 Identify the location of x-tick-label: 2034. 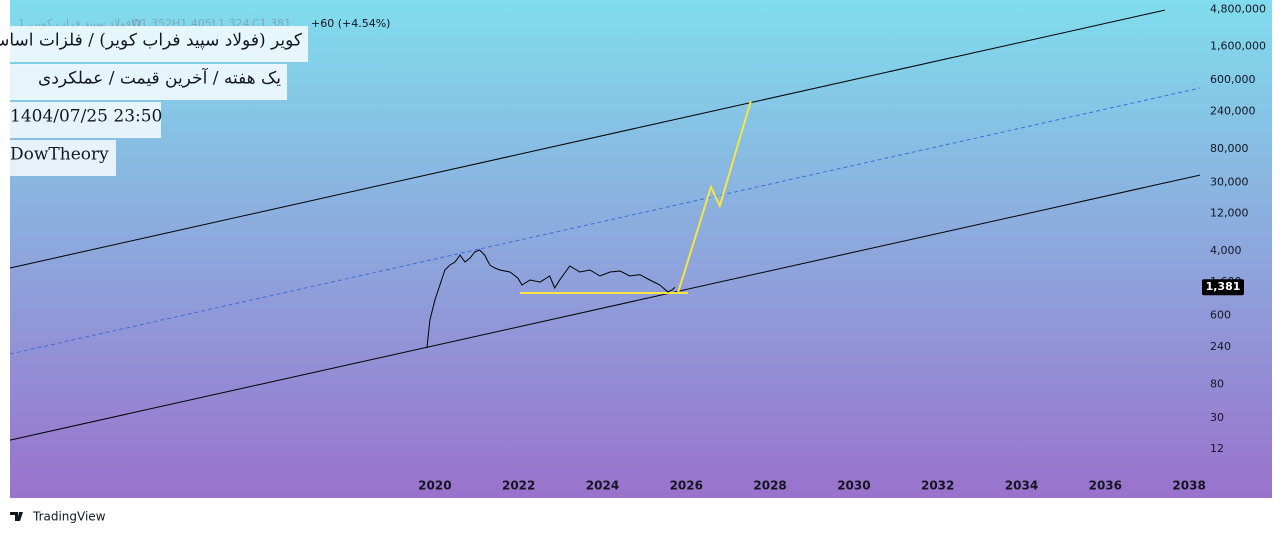
(1021, 486).